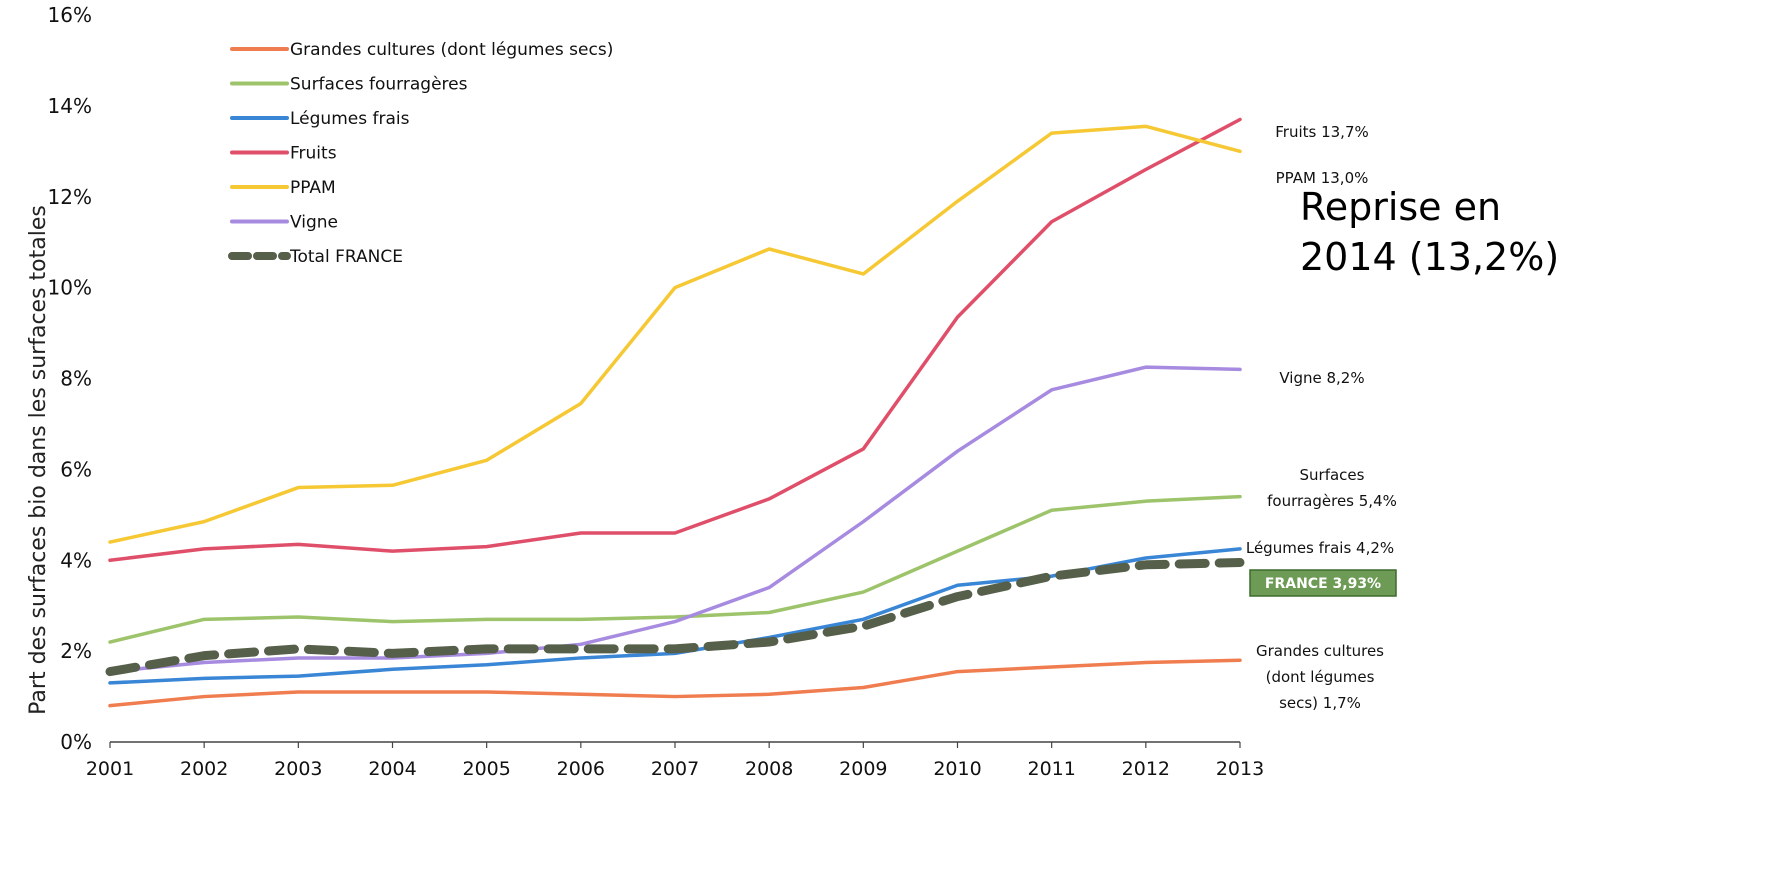 This screenshot has height=879, width=1768. I want to click on end-label-grandes: (dont légumes, so click(1320, 677).